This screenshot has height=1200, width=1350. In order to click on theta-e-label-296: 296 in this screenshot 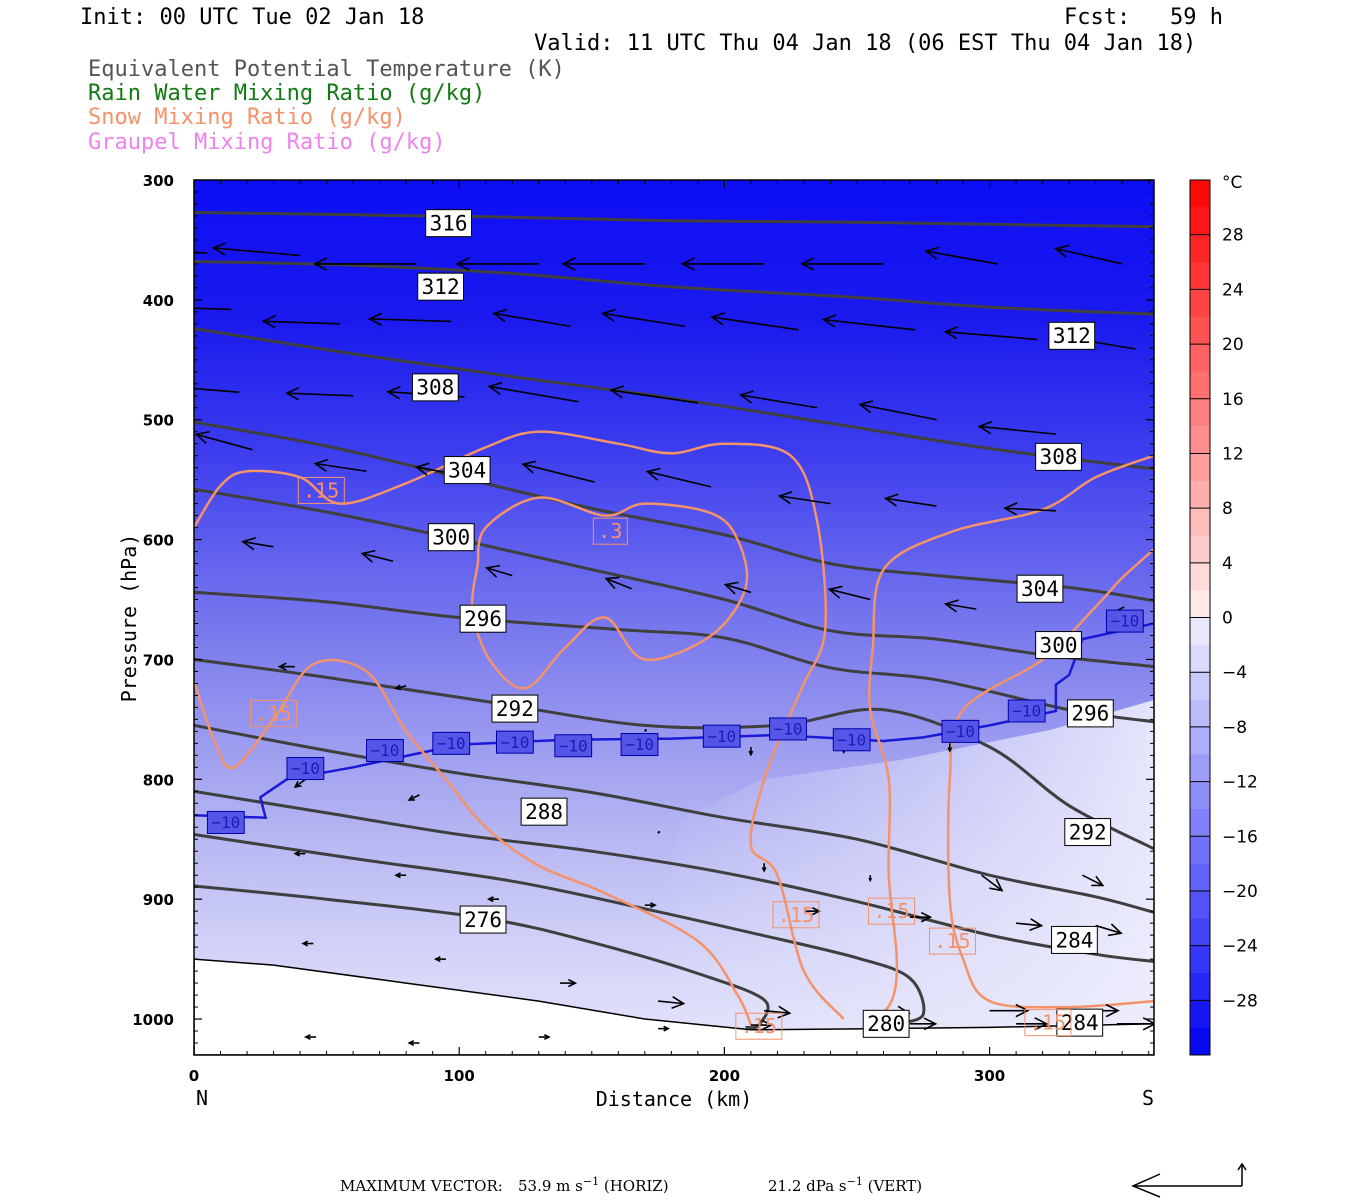, I will do `click(483, 619)`.